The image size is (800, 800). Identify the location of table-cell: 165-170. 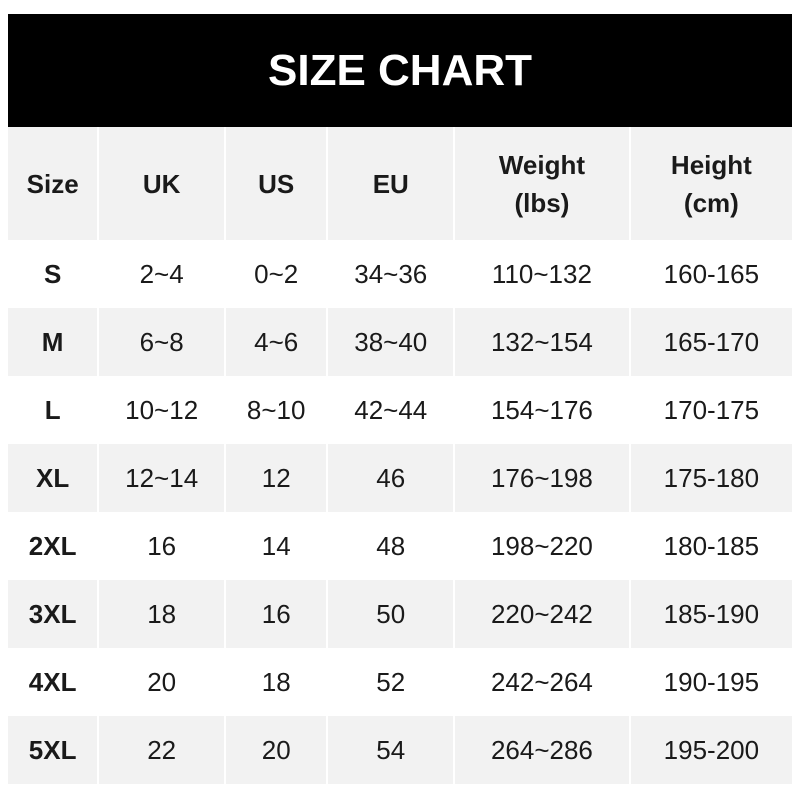
(711, 342).